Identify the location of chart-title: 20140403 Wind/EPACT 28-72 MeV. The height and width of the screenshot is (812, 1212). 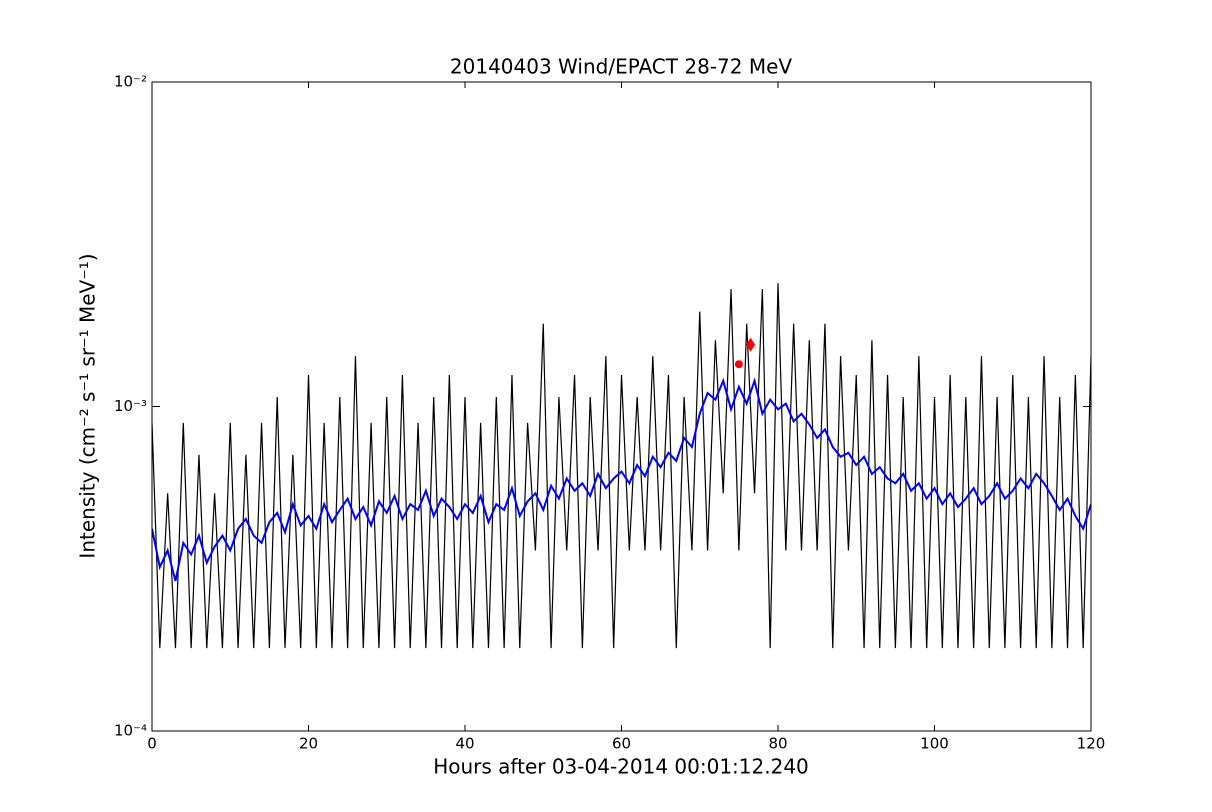
(621, 67).